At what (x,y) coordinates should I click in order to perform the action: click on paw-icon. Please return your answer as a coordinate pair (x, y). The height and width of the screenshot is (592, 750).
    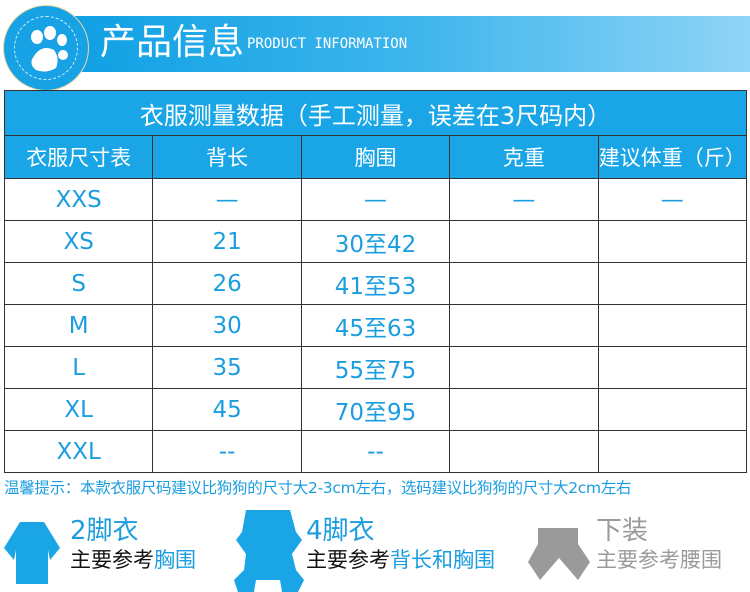
    Looking at the image, I should click on (49, 49).